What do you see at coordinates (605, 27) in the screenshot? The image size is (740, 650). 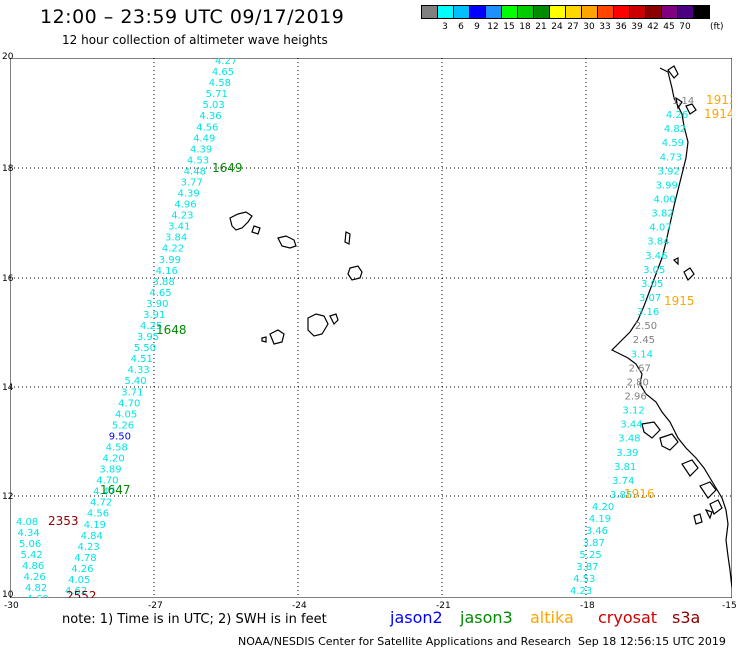 I see `color-scale-label: 33` at bounding box center [605, 27].